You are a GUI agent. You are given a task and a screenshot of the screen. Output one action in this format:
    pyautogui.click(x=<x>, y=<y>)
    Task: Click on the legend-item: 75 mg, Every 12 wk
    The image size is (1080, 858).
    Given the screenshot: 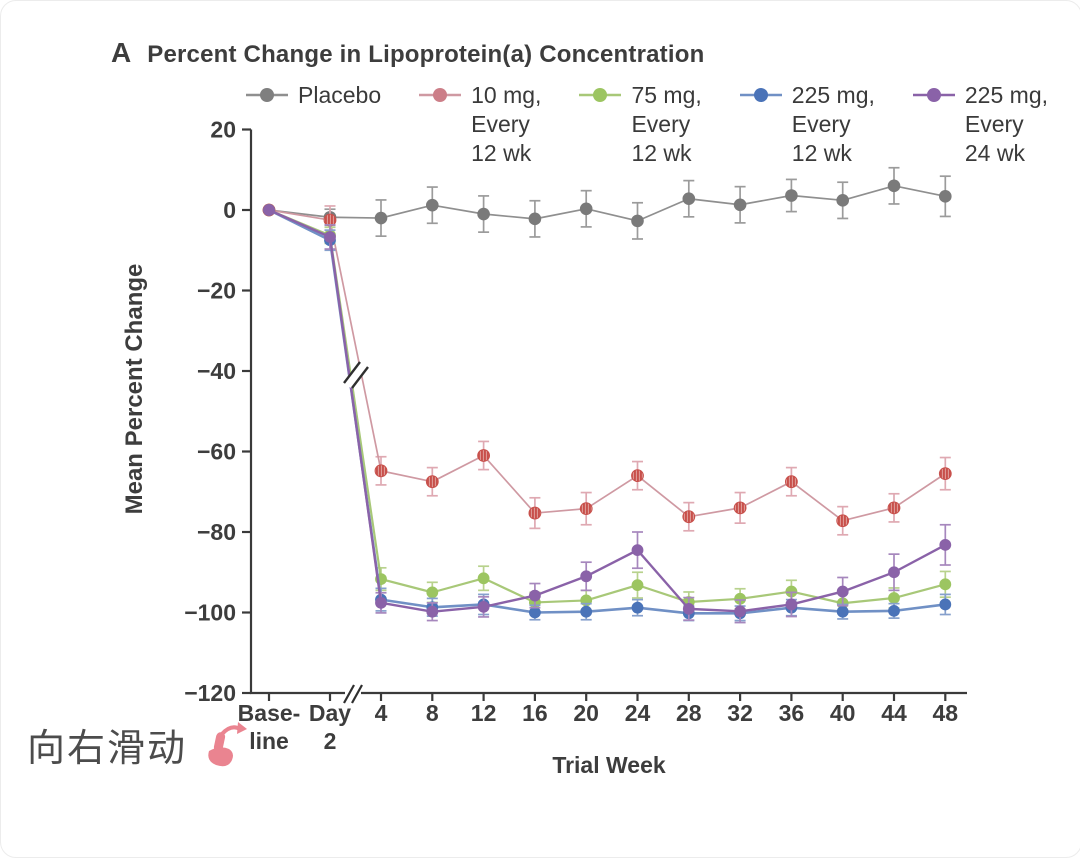 What is the action you would take?
    pyautogui.click(x=639, y=124)
    